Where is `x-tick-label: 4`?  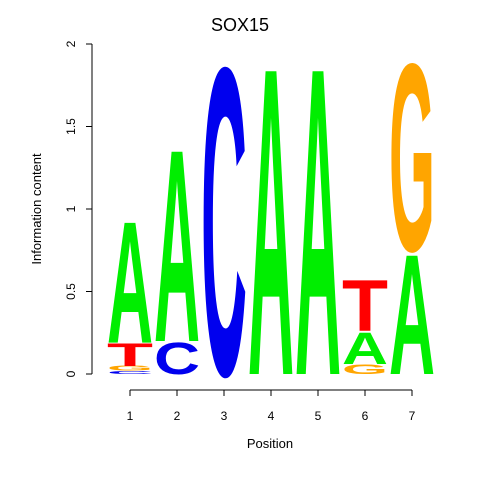 x-tick-label: 4 is located at coordinates (271, 416).